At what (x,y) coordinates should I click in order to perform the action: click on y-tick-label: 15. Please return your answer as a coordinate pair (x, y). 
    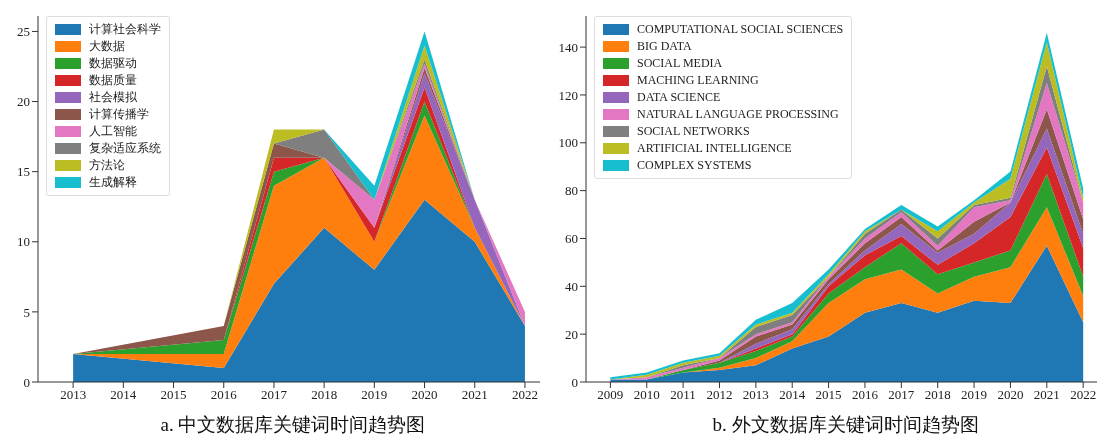
    Looking at the image, I should click on (23, 172).